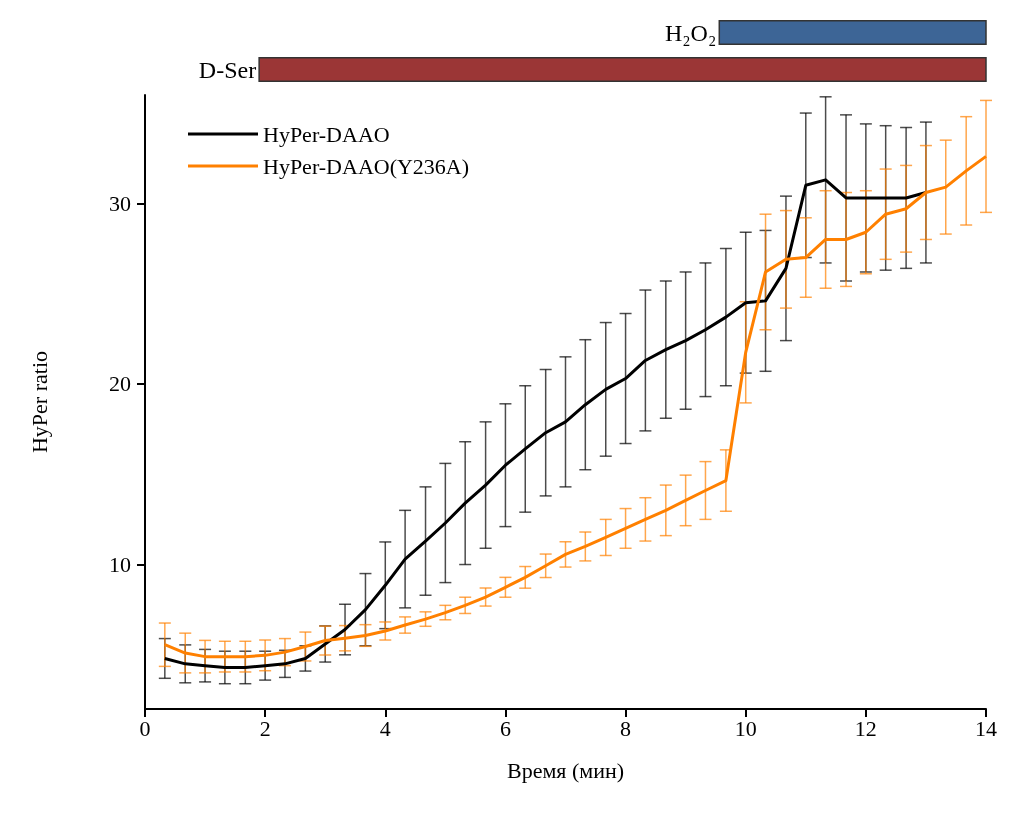 Image resolution: width=1012 pixels, height=830 pixels. Describe the element at coordinates (326, 134) in the screenshot. I see `legend-label: HyPer-DAAO` at that location.